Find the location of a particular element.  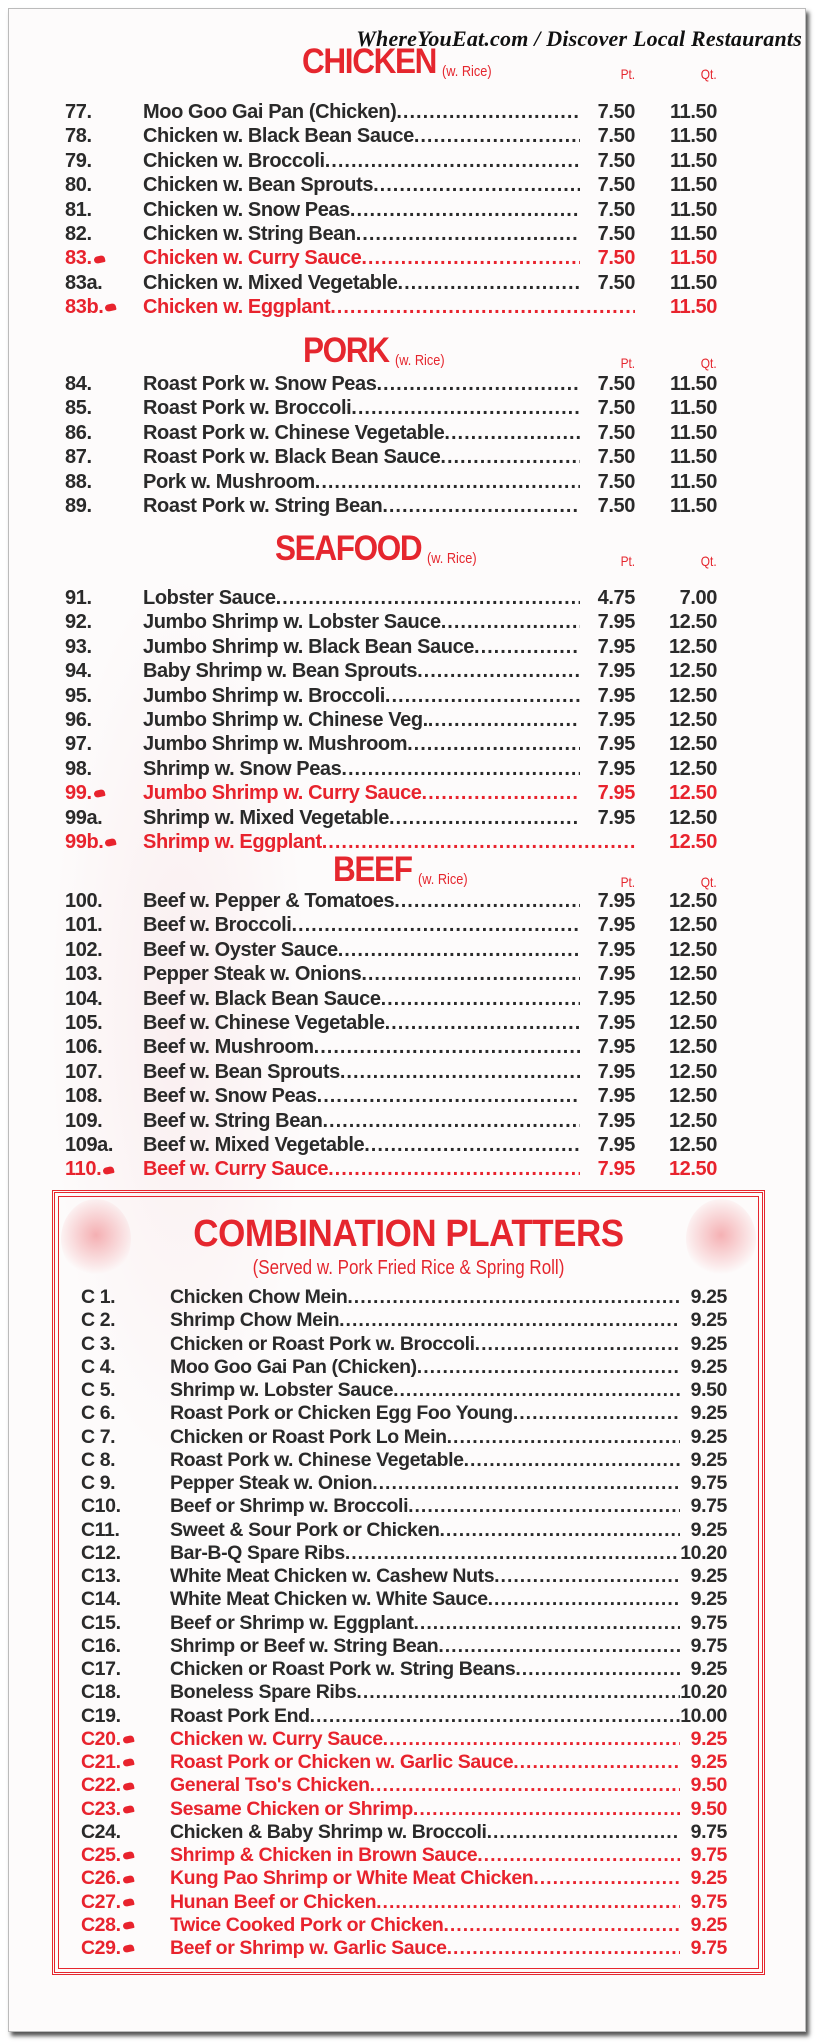

combo-item: C12. Bar-B-Q Spare Ribs 10.20 is located at coordinates (407, 1552).